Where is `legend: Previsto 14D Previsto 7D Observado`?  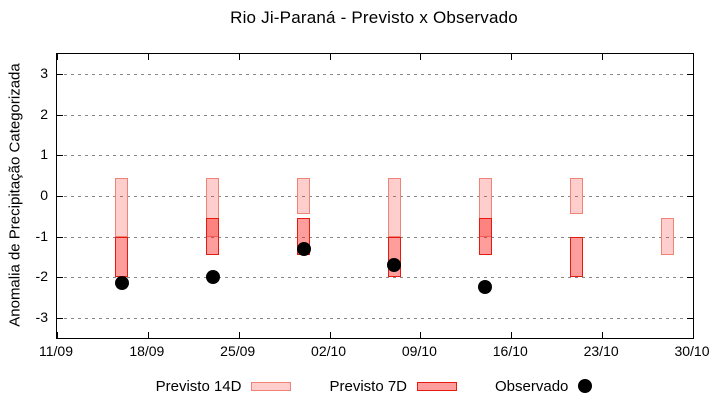 legend: Previsto 14D Previsto 7D Observado is located at coordinates (374, 386).